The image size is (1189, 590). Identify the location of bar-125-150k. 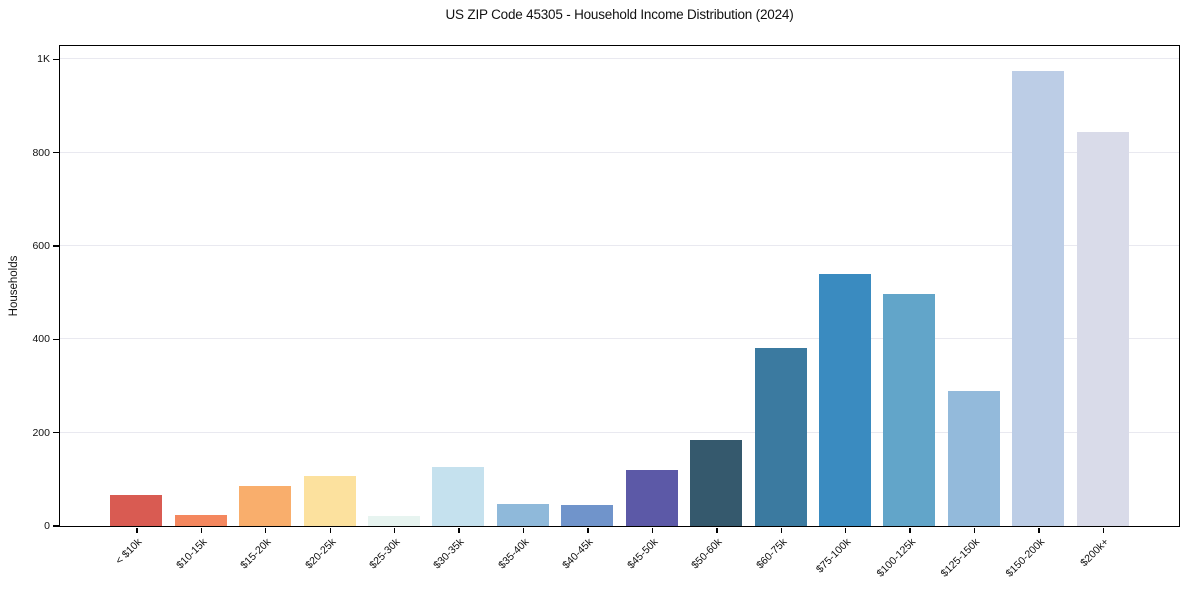
(973, 458).